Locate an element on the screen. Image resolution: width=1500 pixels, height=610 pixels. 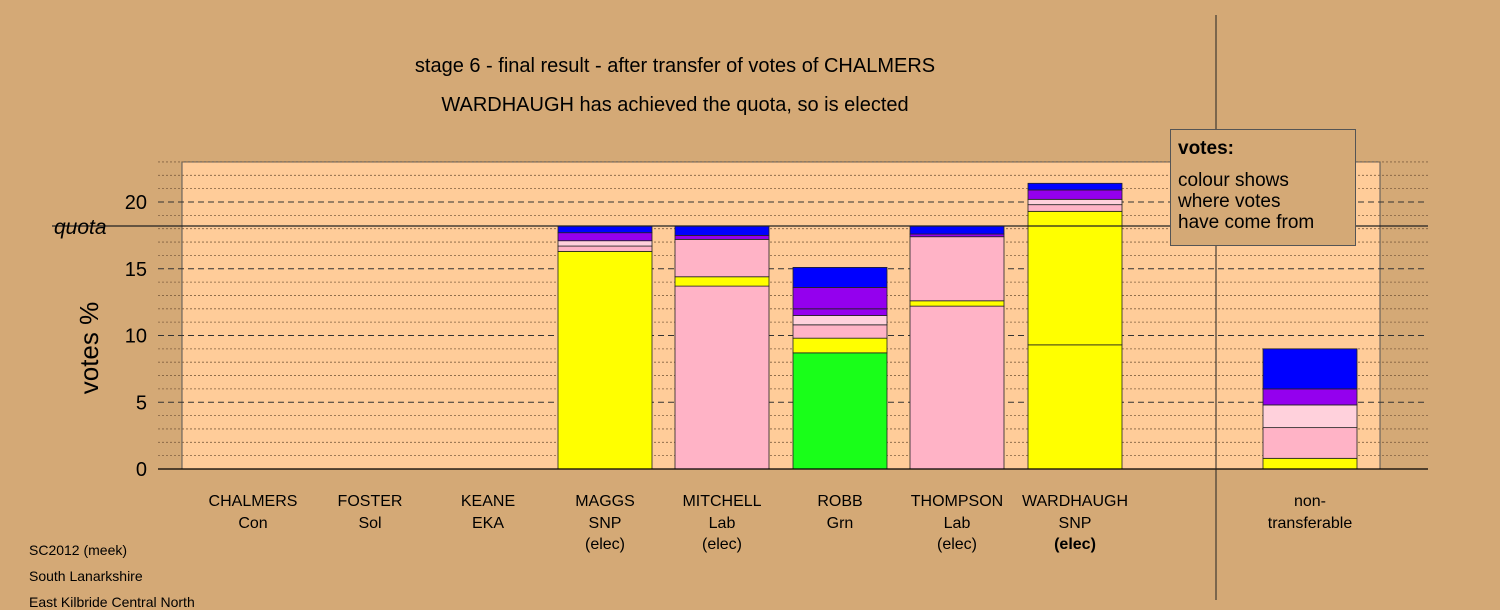
legend-line: have come from is located at coordinates (1246, 222).